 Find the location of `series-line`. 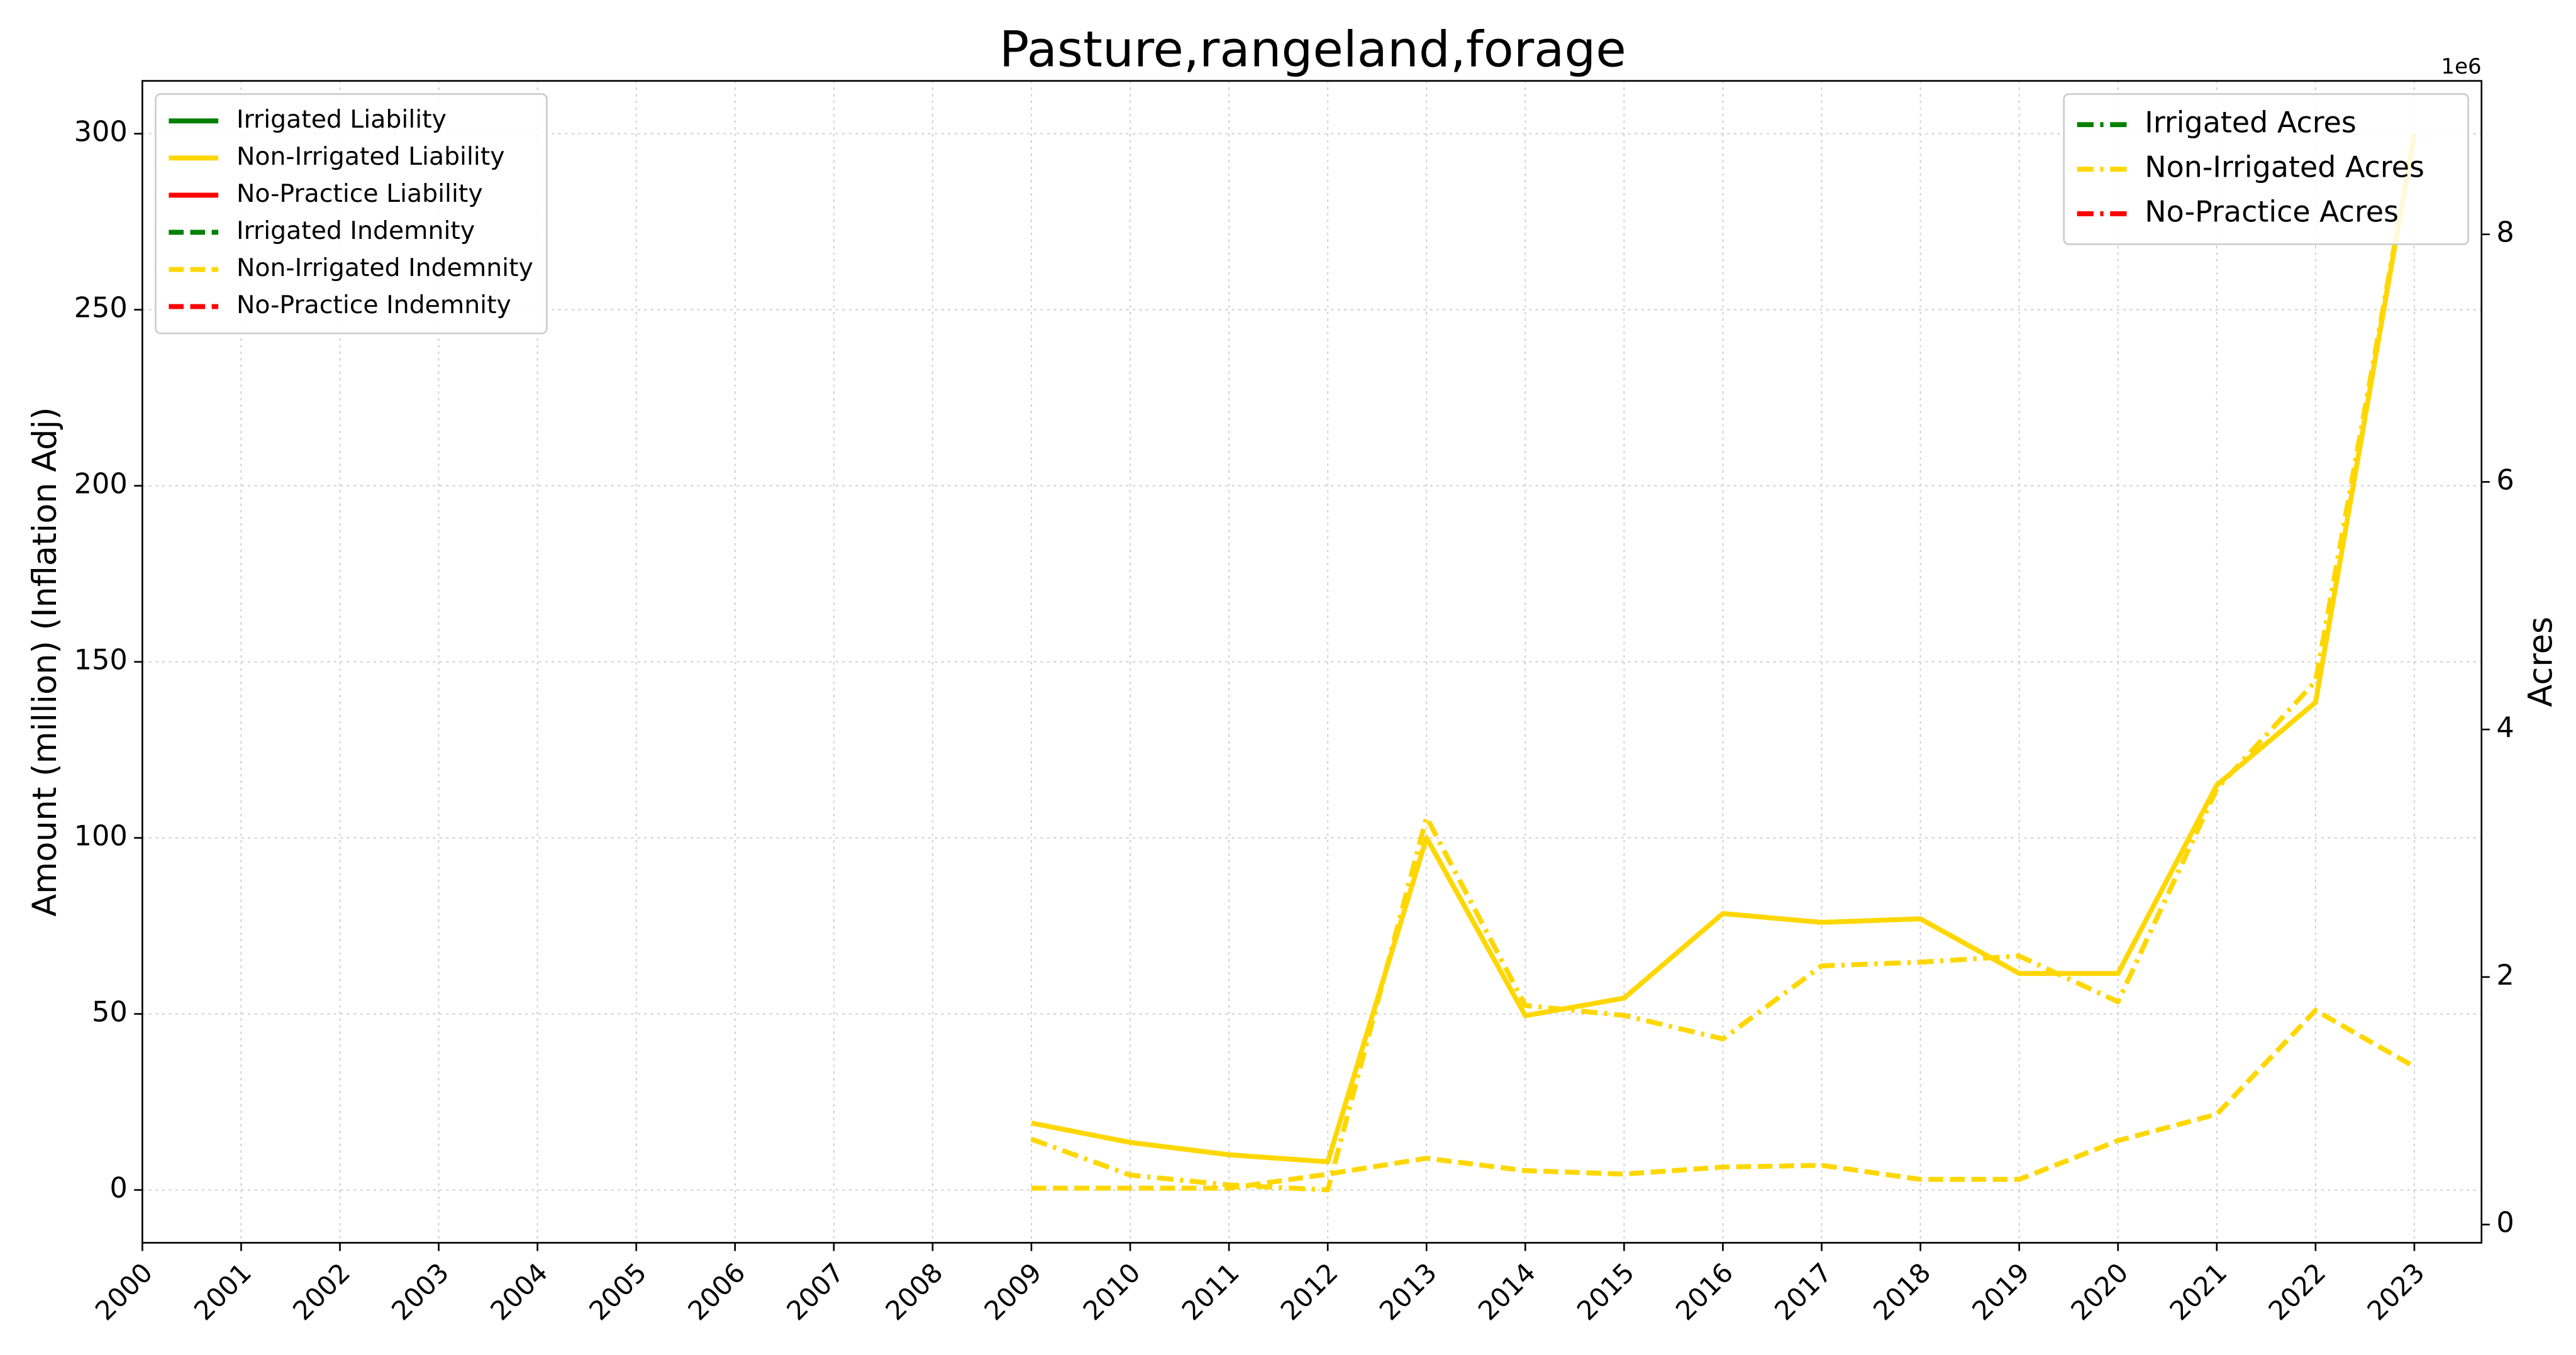

series-line is located at coordinates (1723, 1099).